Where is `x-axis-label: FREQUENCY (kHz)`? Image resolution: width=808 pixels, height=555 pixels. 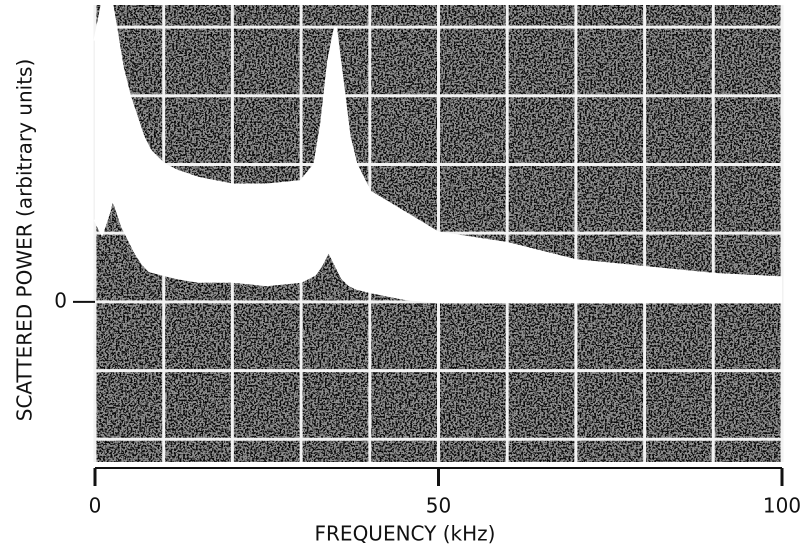 x-axis-label: FREQUENCY (kHz) is located at coordinates (405, 534).